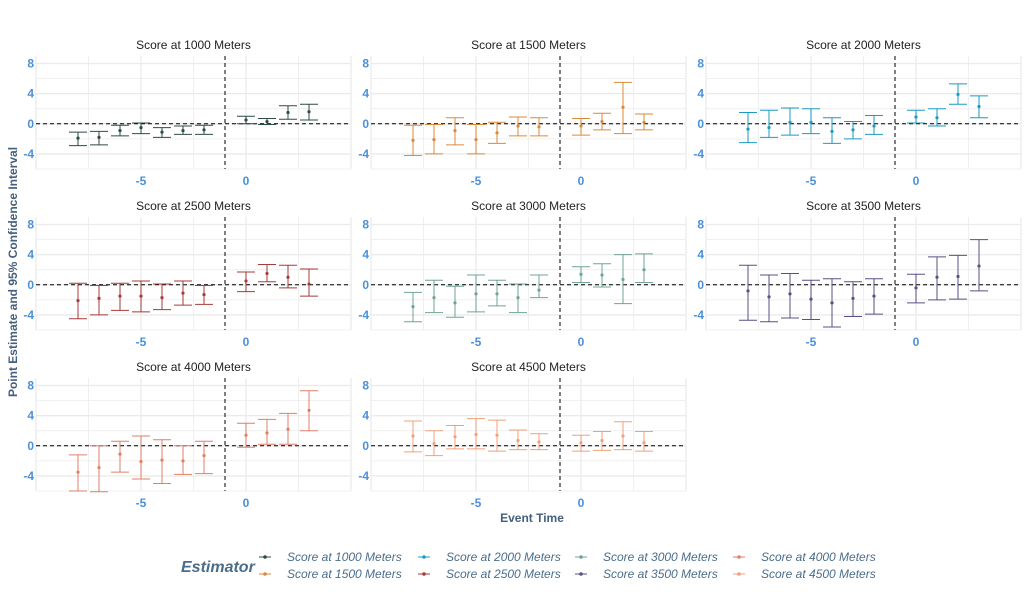  I want to click on legend-label: Score at 3000 Meters, so click(660, 557).